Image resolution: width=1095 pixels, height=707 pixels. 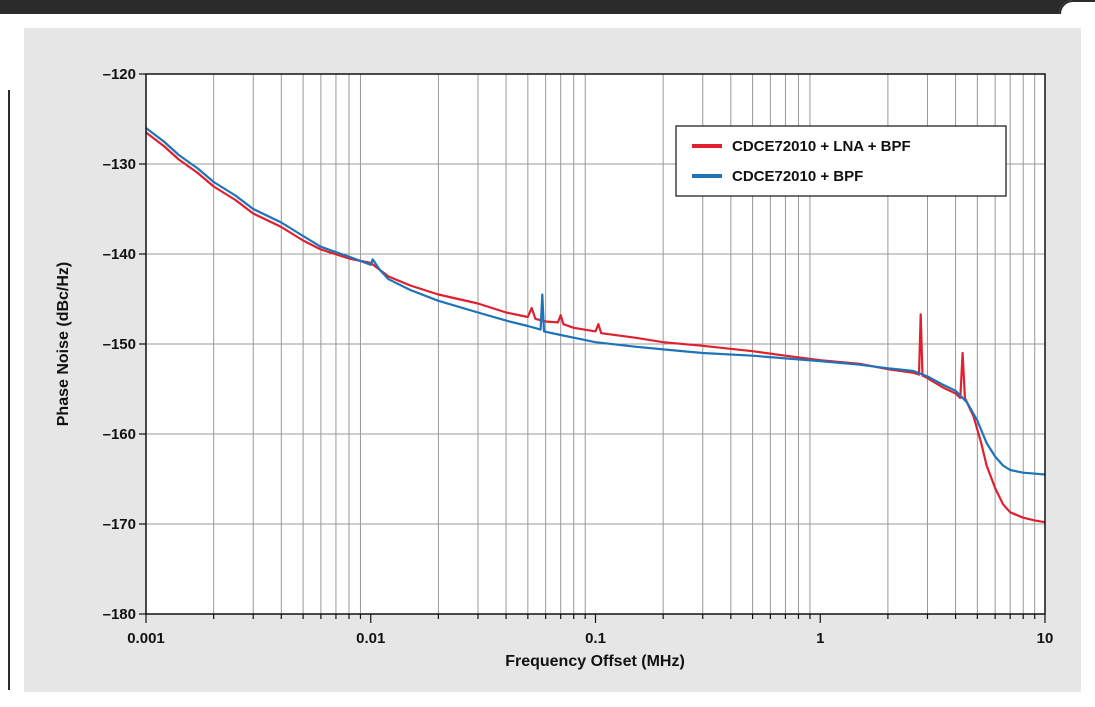 I want to click on legend-label-series-1: CDCE72010 + LNA + BPF, so click(x=821, y=146).